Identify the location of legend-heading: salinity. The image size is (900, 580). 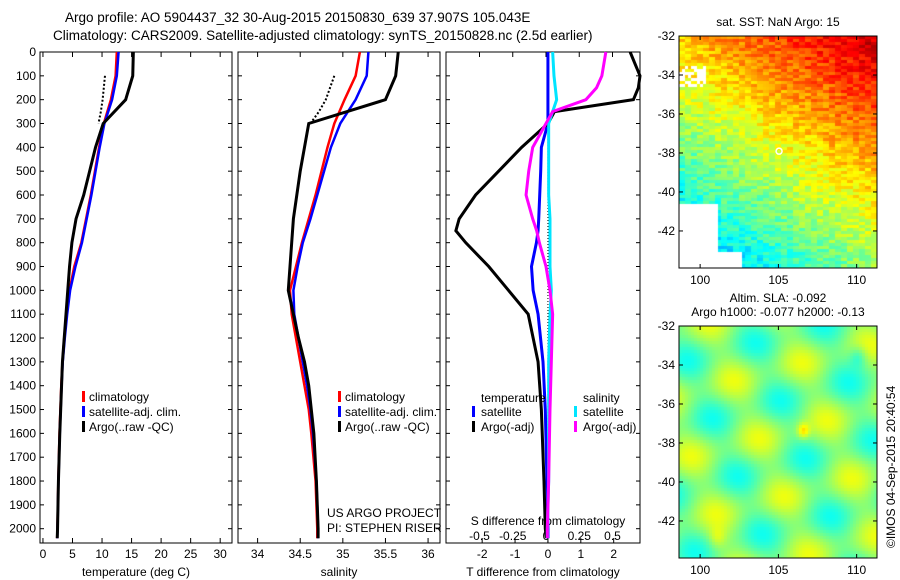
(601, 398).